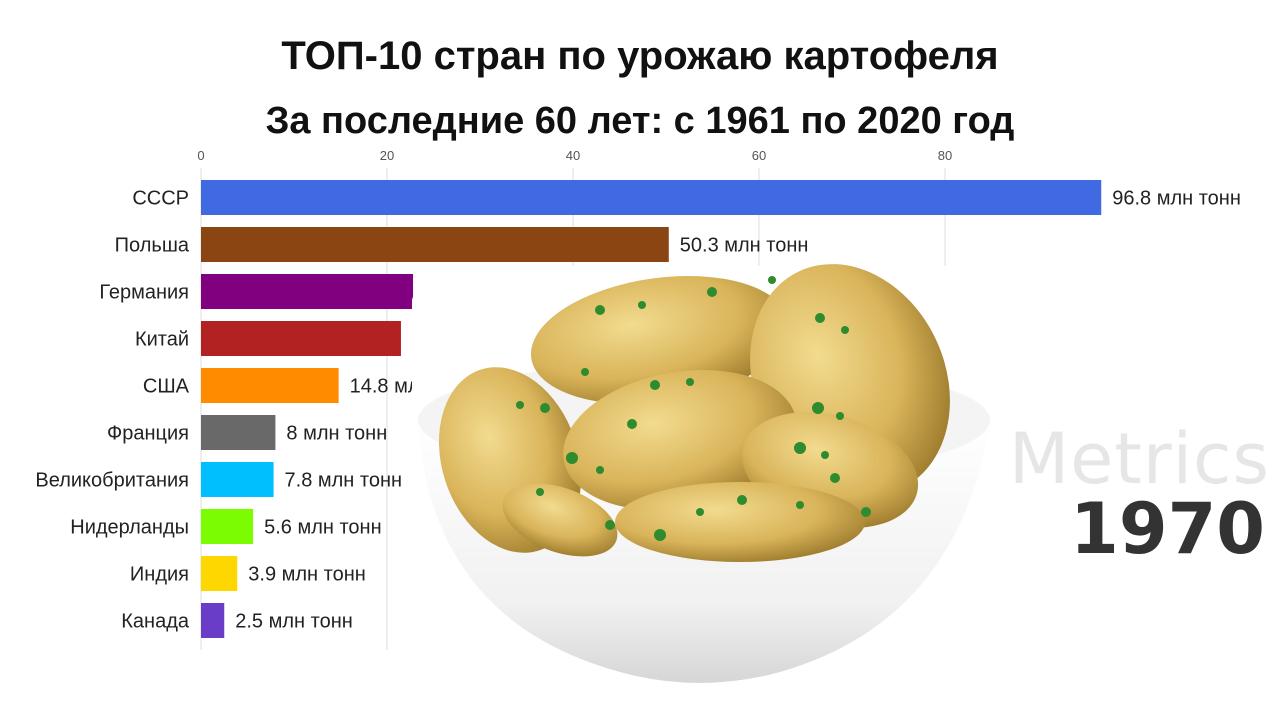 This screenshot has width=1280, height=720. I want to click on x-tick-label: 60, so click(759, 155).